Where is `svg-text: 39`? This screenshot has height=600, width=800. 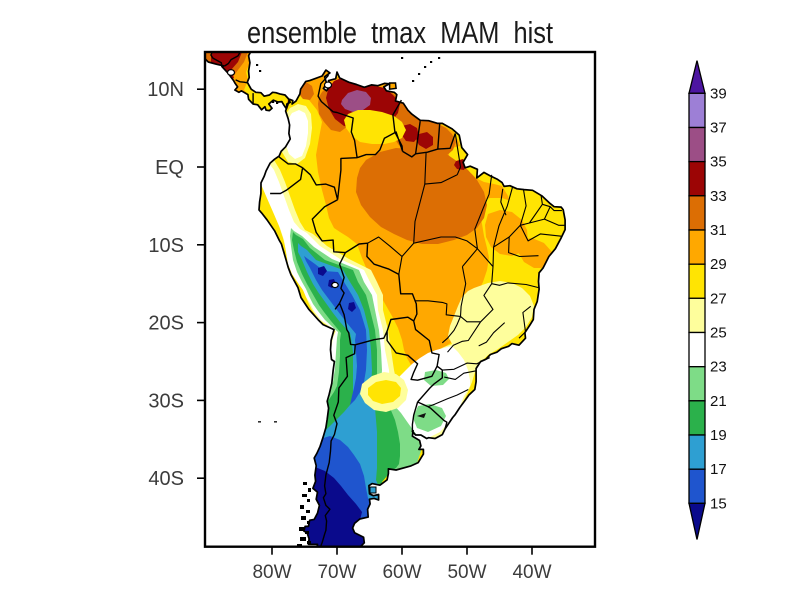 svg-text: 39 is located at coordinates (718, 93).